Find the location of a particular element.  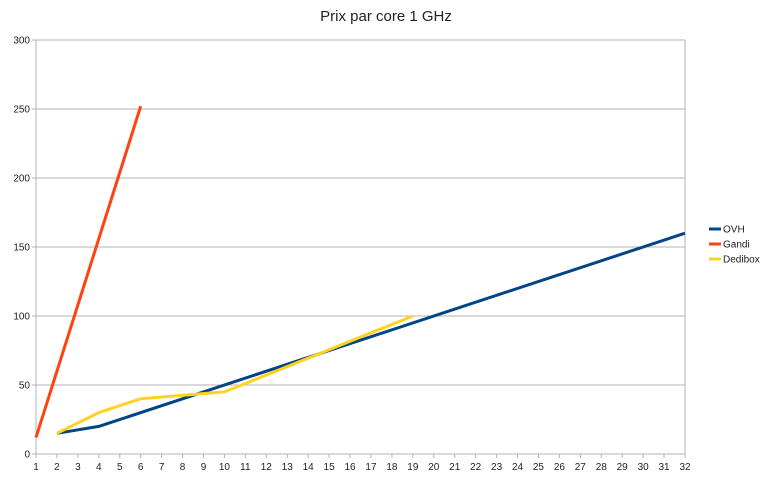

x-tick-label: 18 is located at coordinates (392, 467).